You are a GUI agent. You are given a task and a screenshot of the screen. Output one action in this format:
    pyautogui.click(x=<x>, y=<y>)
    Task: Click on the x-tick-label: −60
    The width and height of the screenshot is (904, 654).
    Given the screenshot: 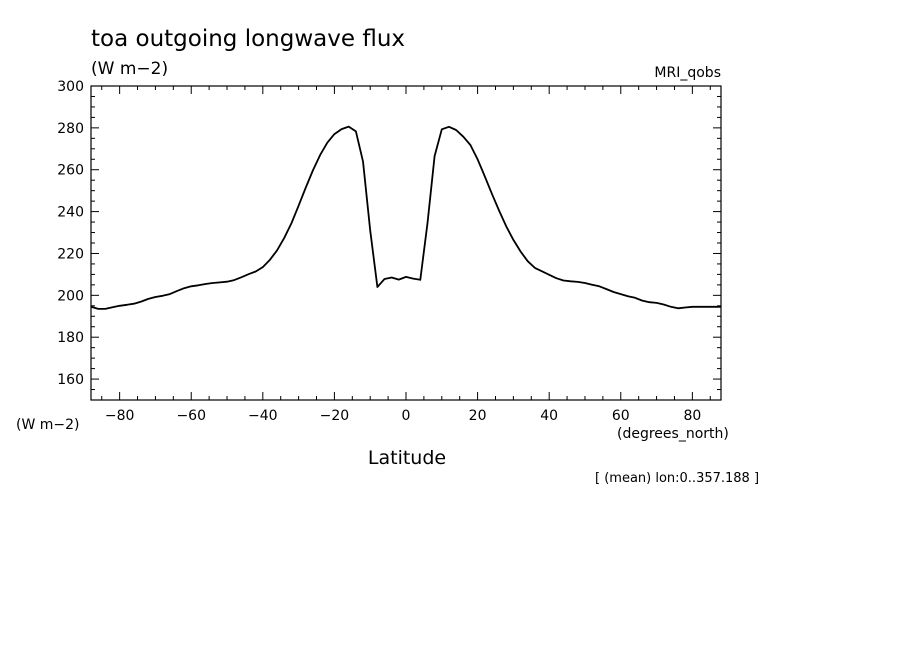 What is the action you would take?
    pyautogui.click(x=191, y=416)
    